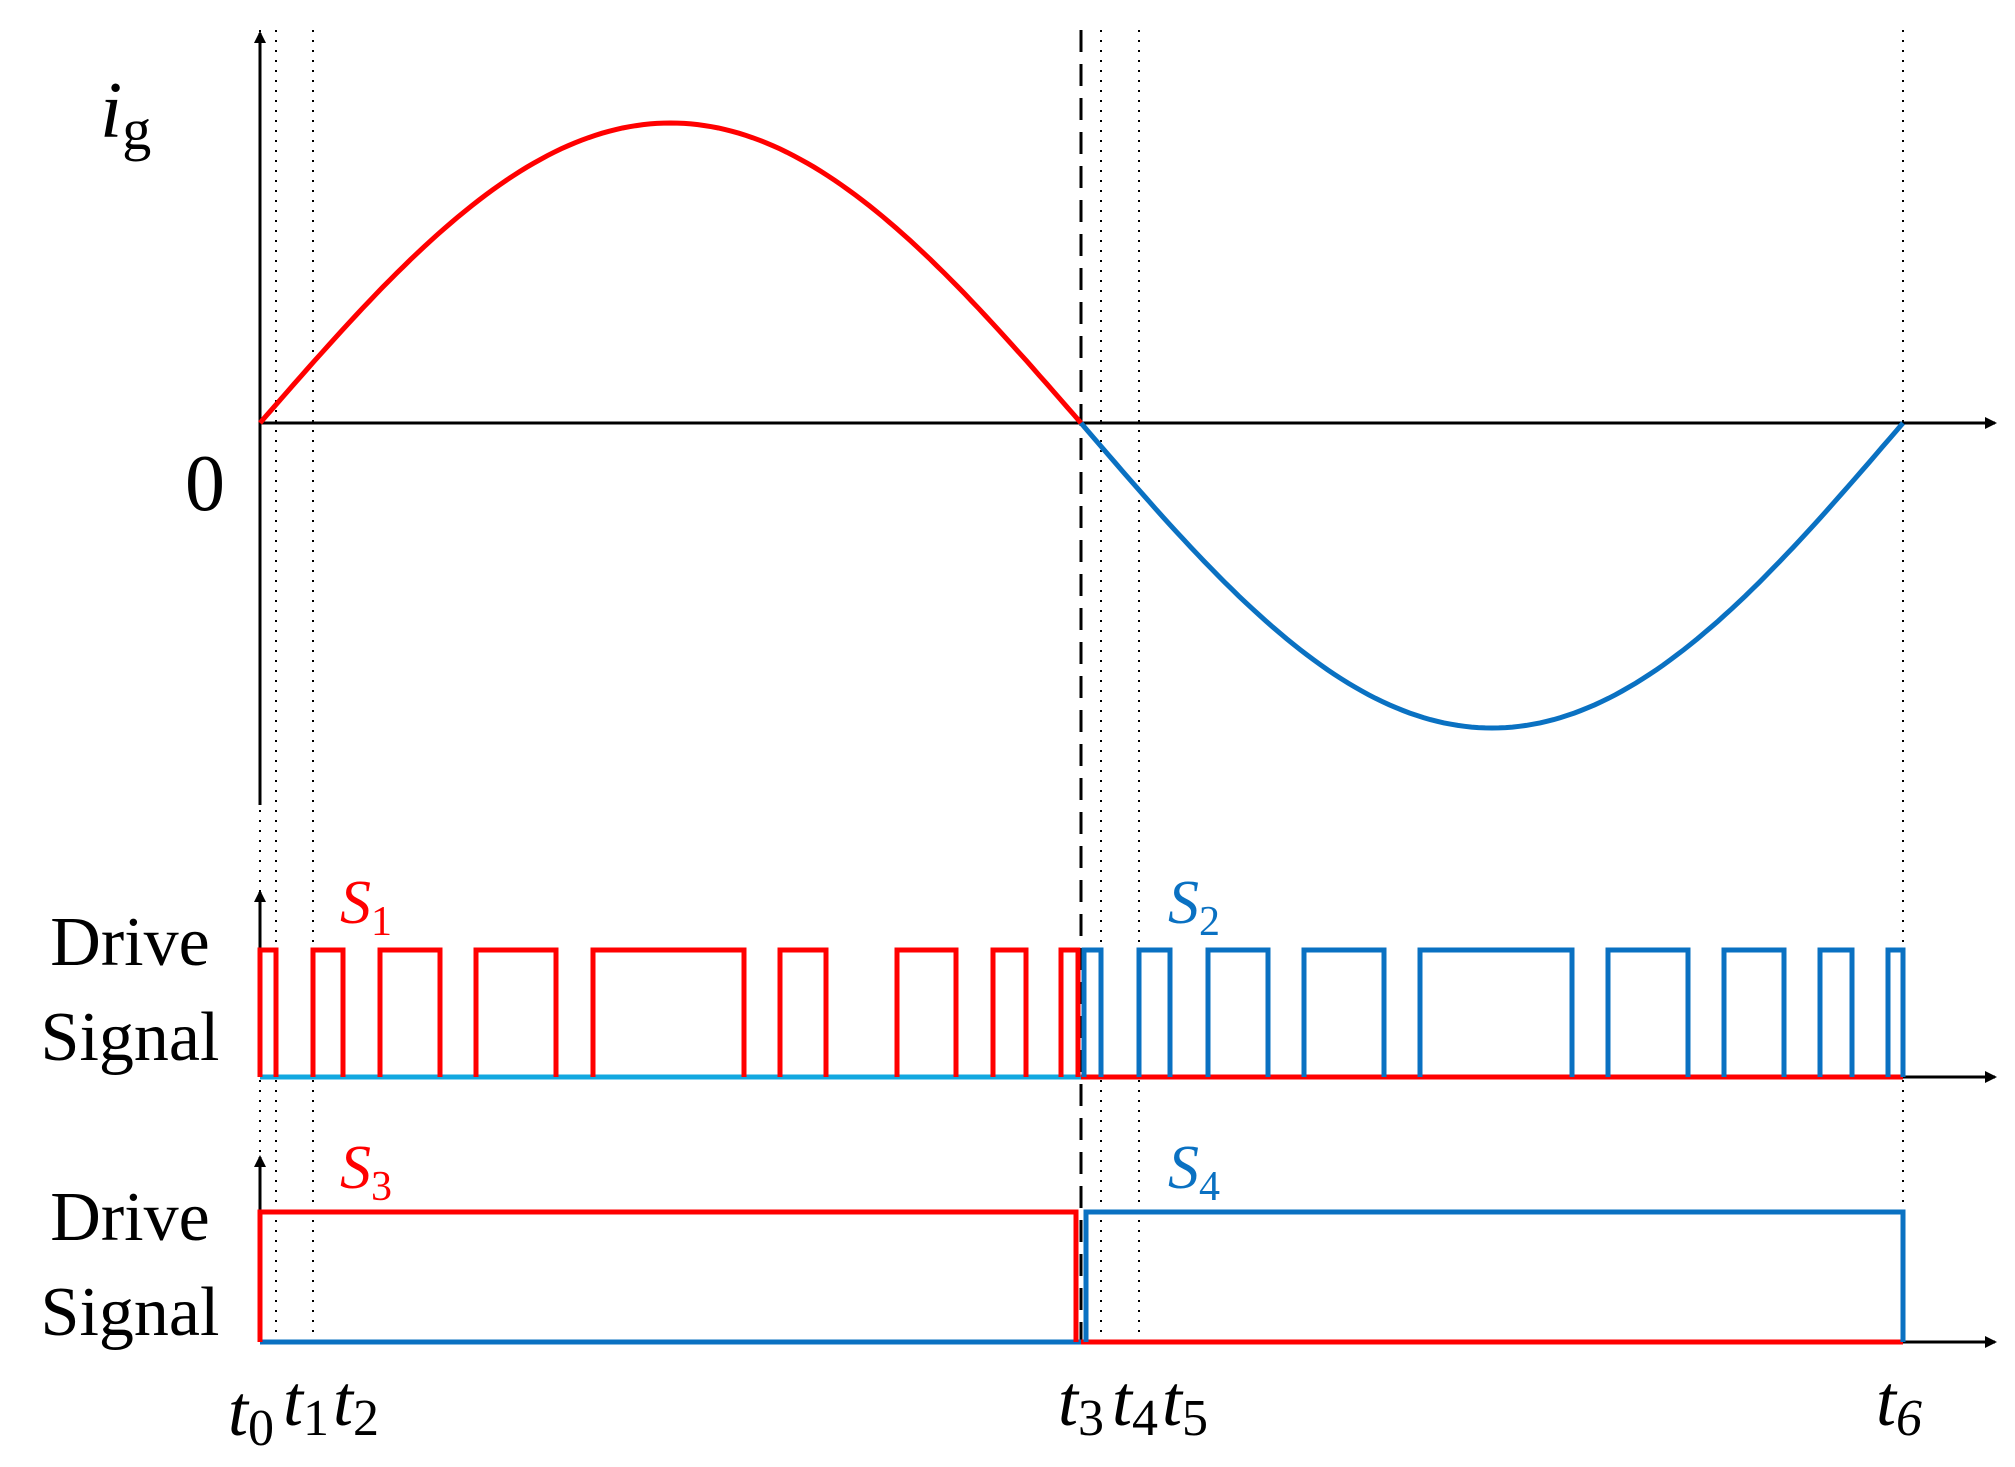 This screenshot has width=2015, height=1467. I want to click on s4-waveform, so click(1494, 1275).